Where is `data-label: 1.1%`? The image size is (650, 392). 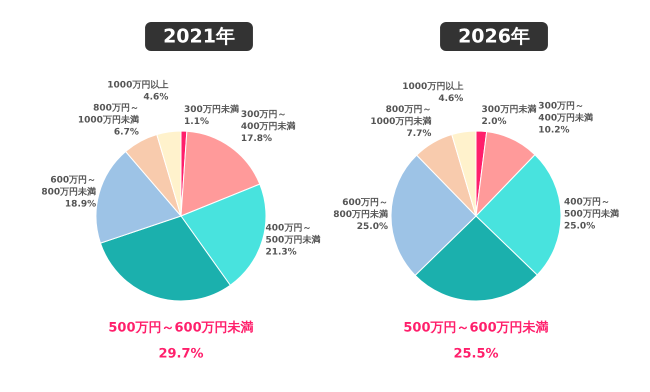
data-label: 1.1% is located at coordinates (197, 122).